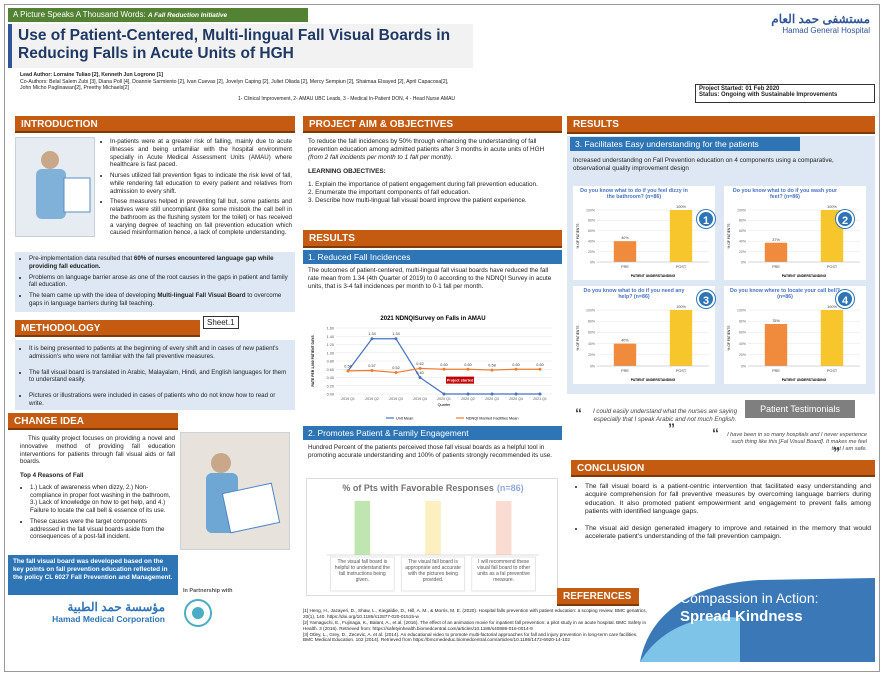  Describe the element at coordinates (445, 405) in the screenshot. I see `x-axis-label: Quarter` at that location.